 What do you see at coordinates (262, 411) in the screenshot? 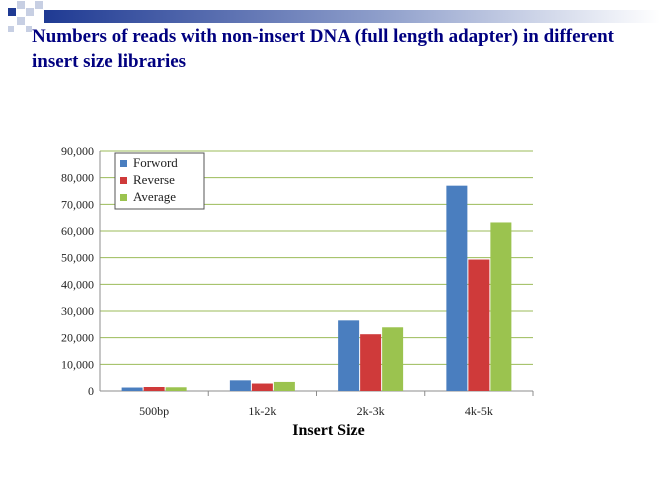
I see `x-tick-label: 1k-2k` at bounding box center [262, 411].